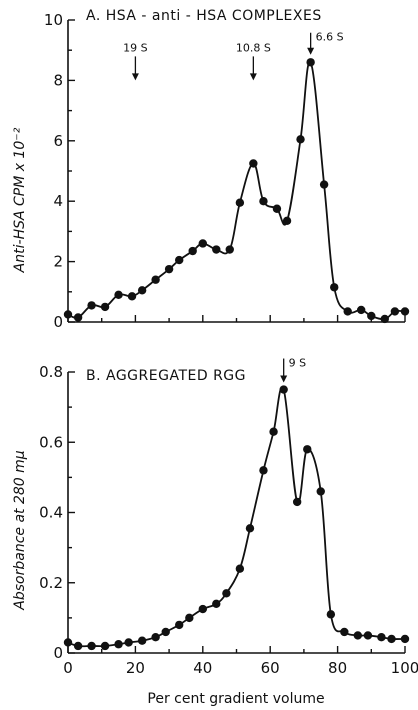 The image size is (418, 710). Describe the element at coordinates (51, 583) in the screenshot. I see `y-tick-label: 0.2` at that location.